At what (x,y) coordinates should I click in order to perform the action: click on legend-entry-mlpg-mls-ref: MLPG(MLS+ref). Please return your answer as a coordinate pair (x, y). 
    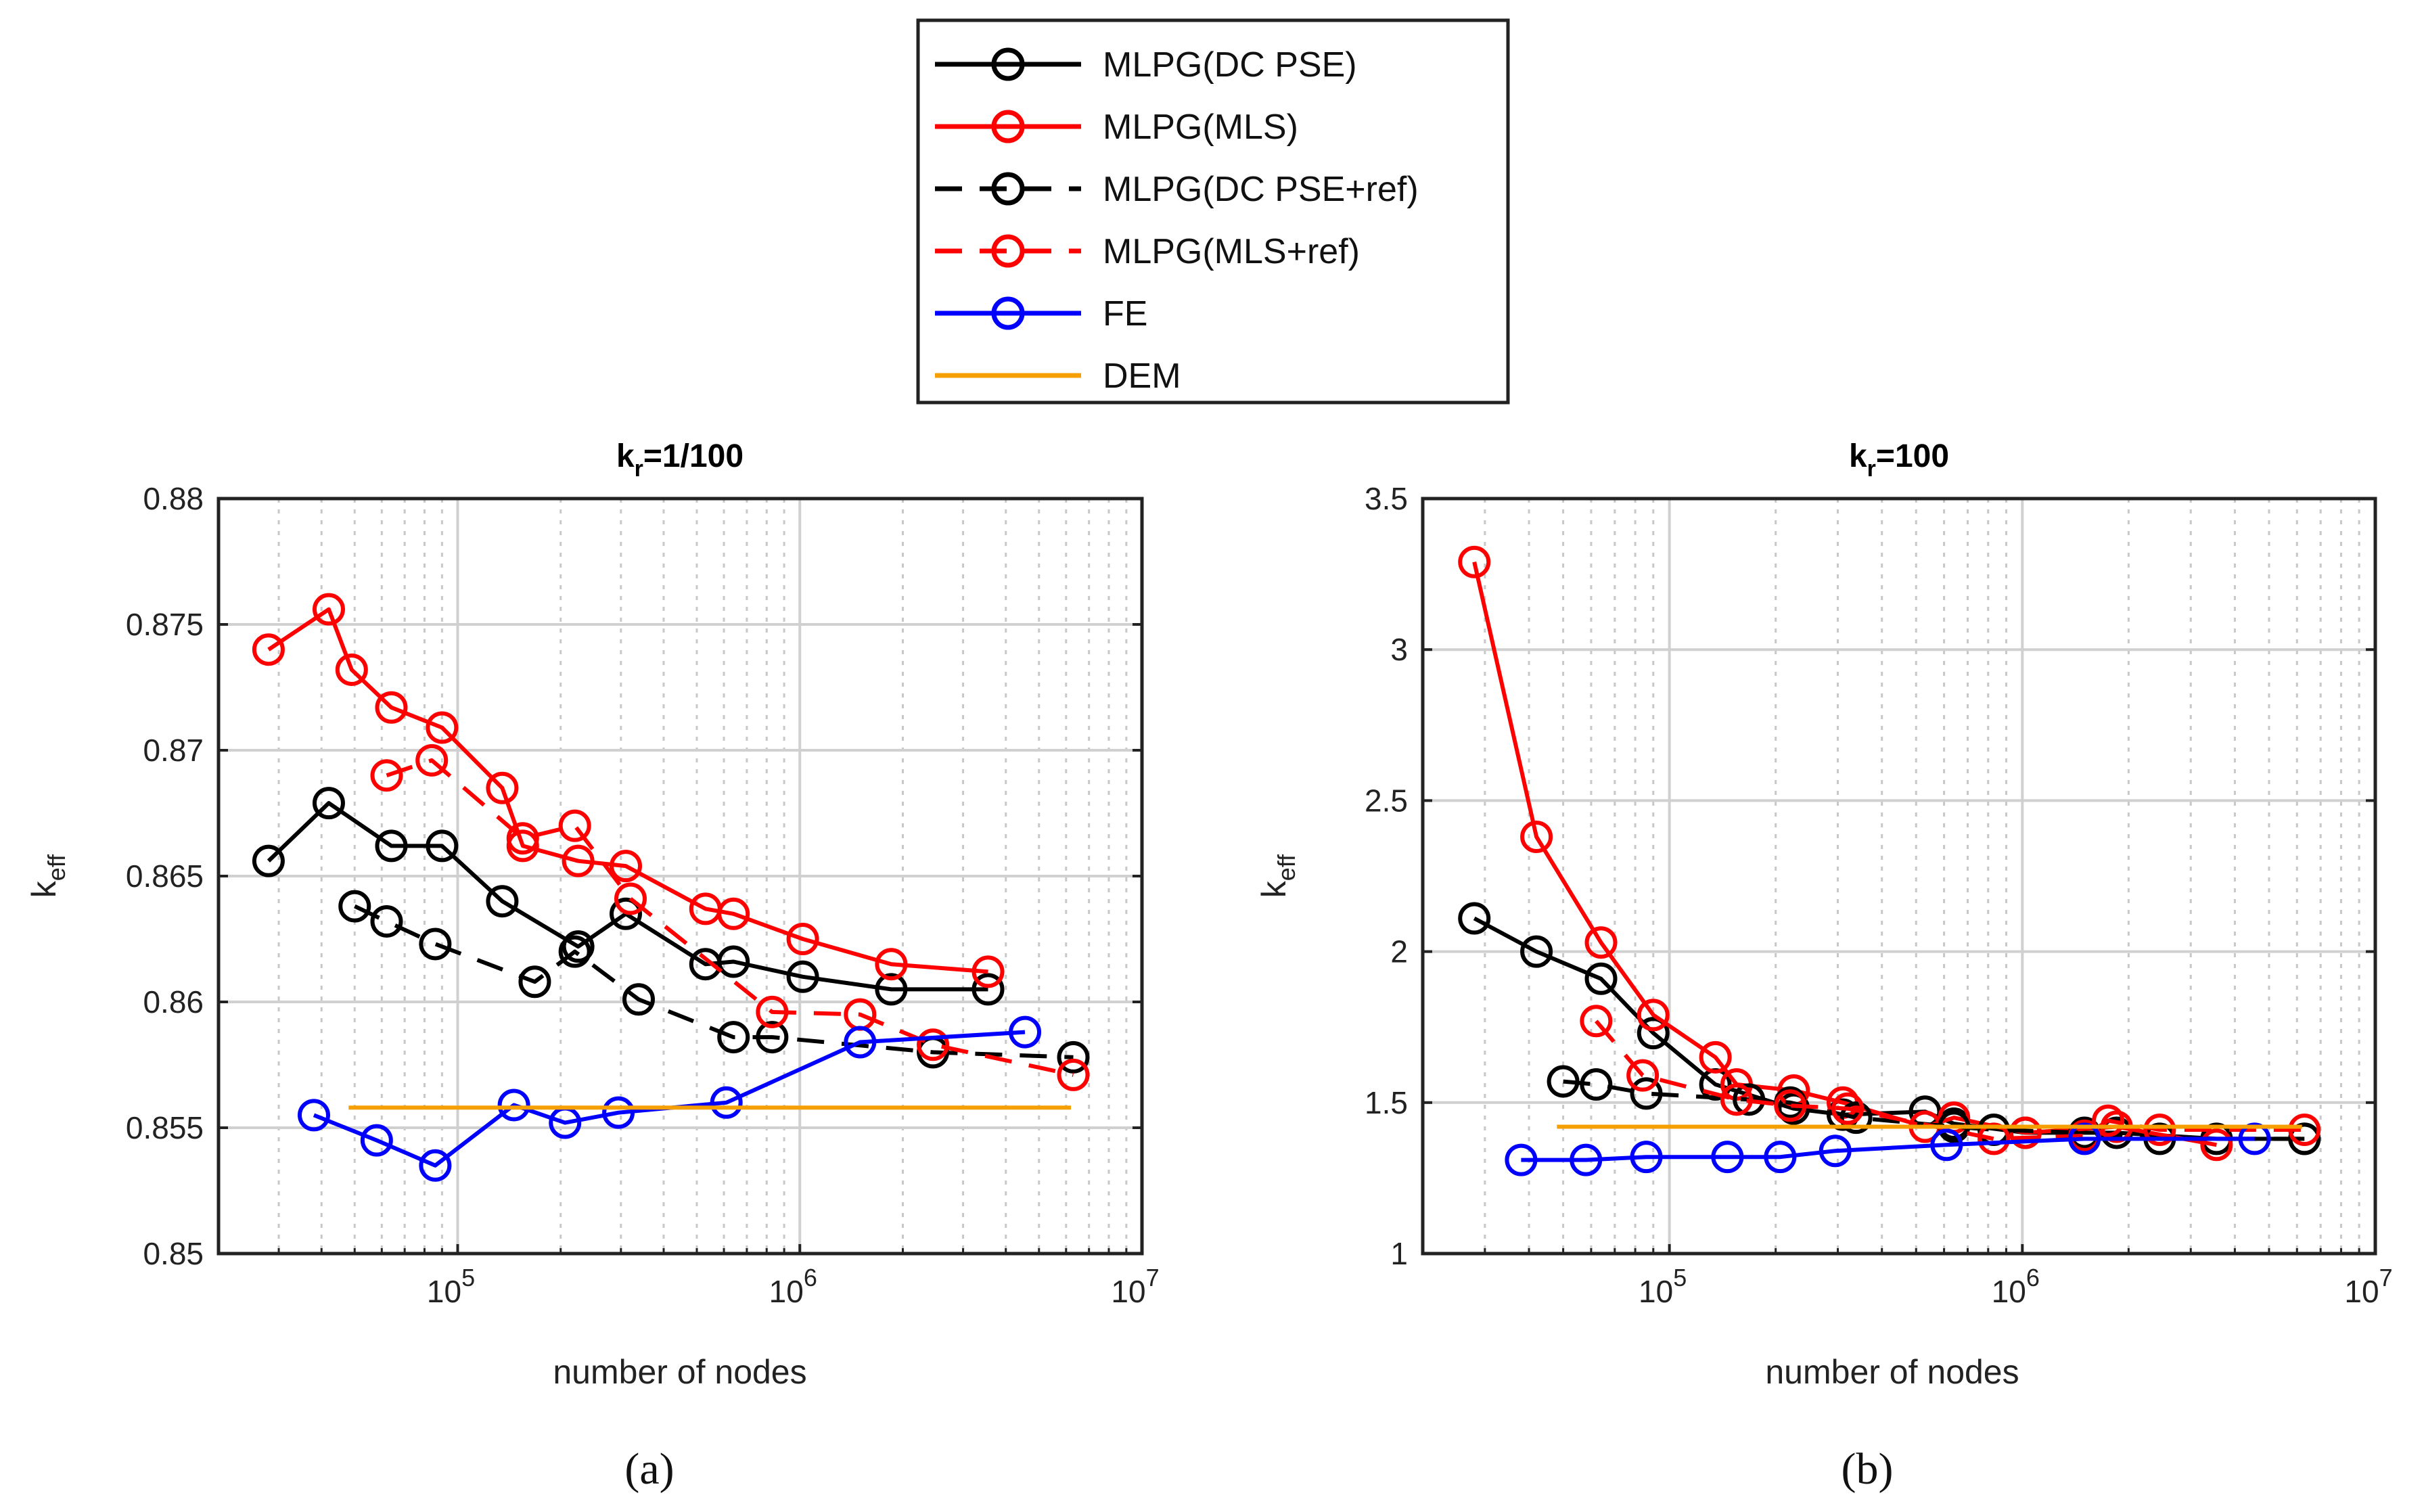
    Looking at the image, I should click on (1147, 252).